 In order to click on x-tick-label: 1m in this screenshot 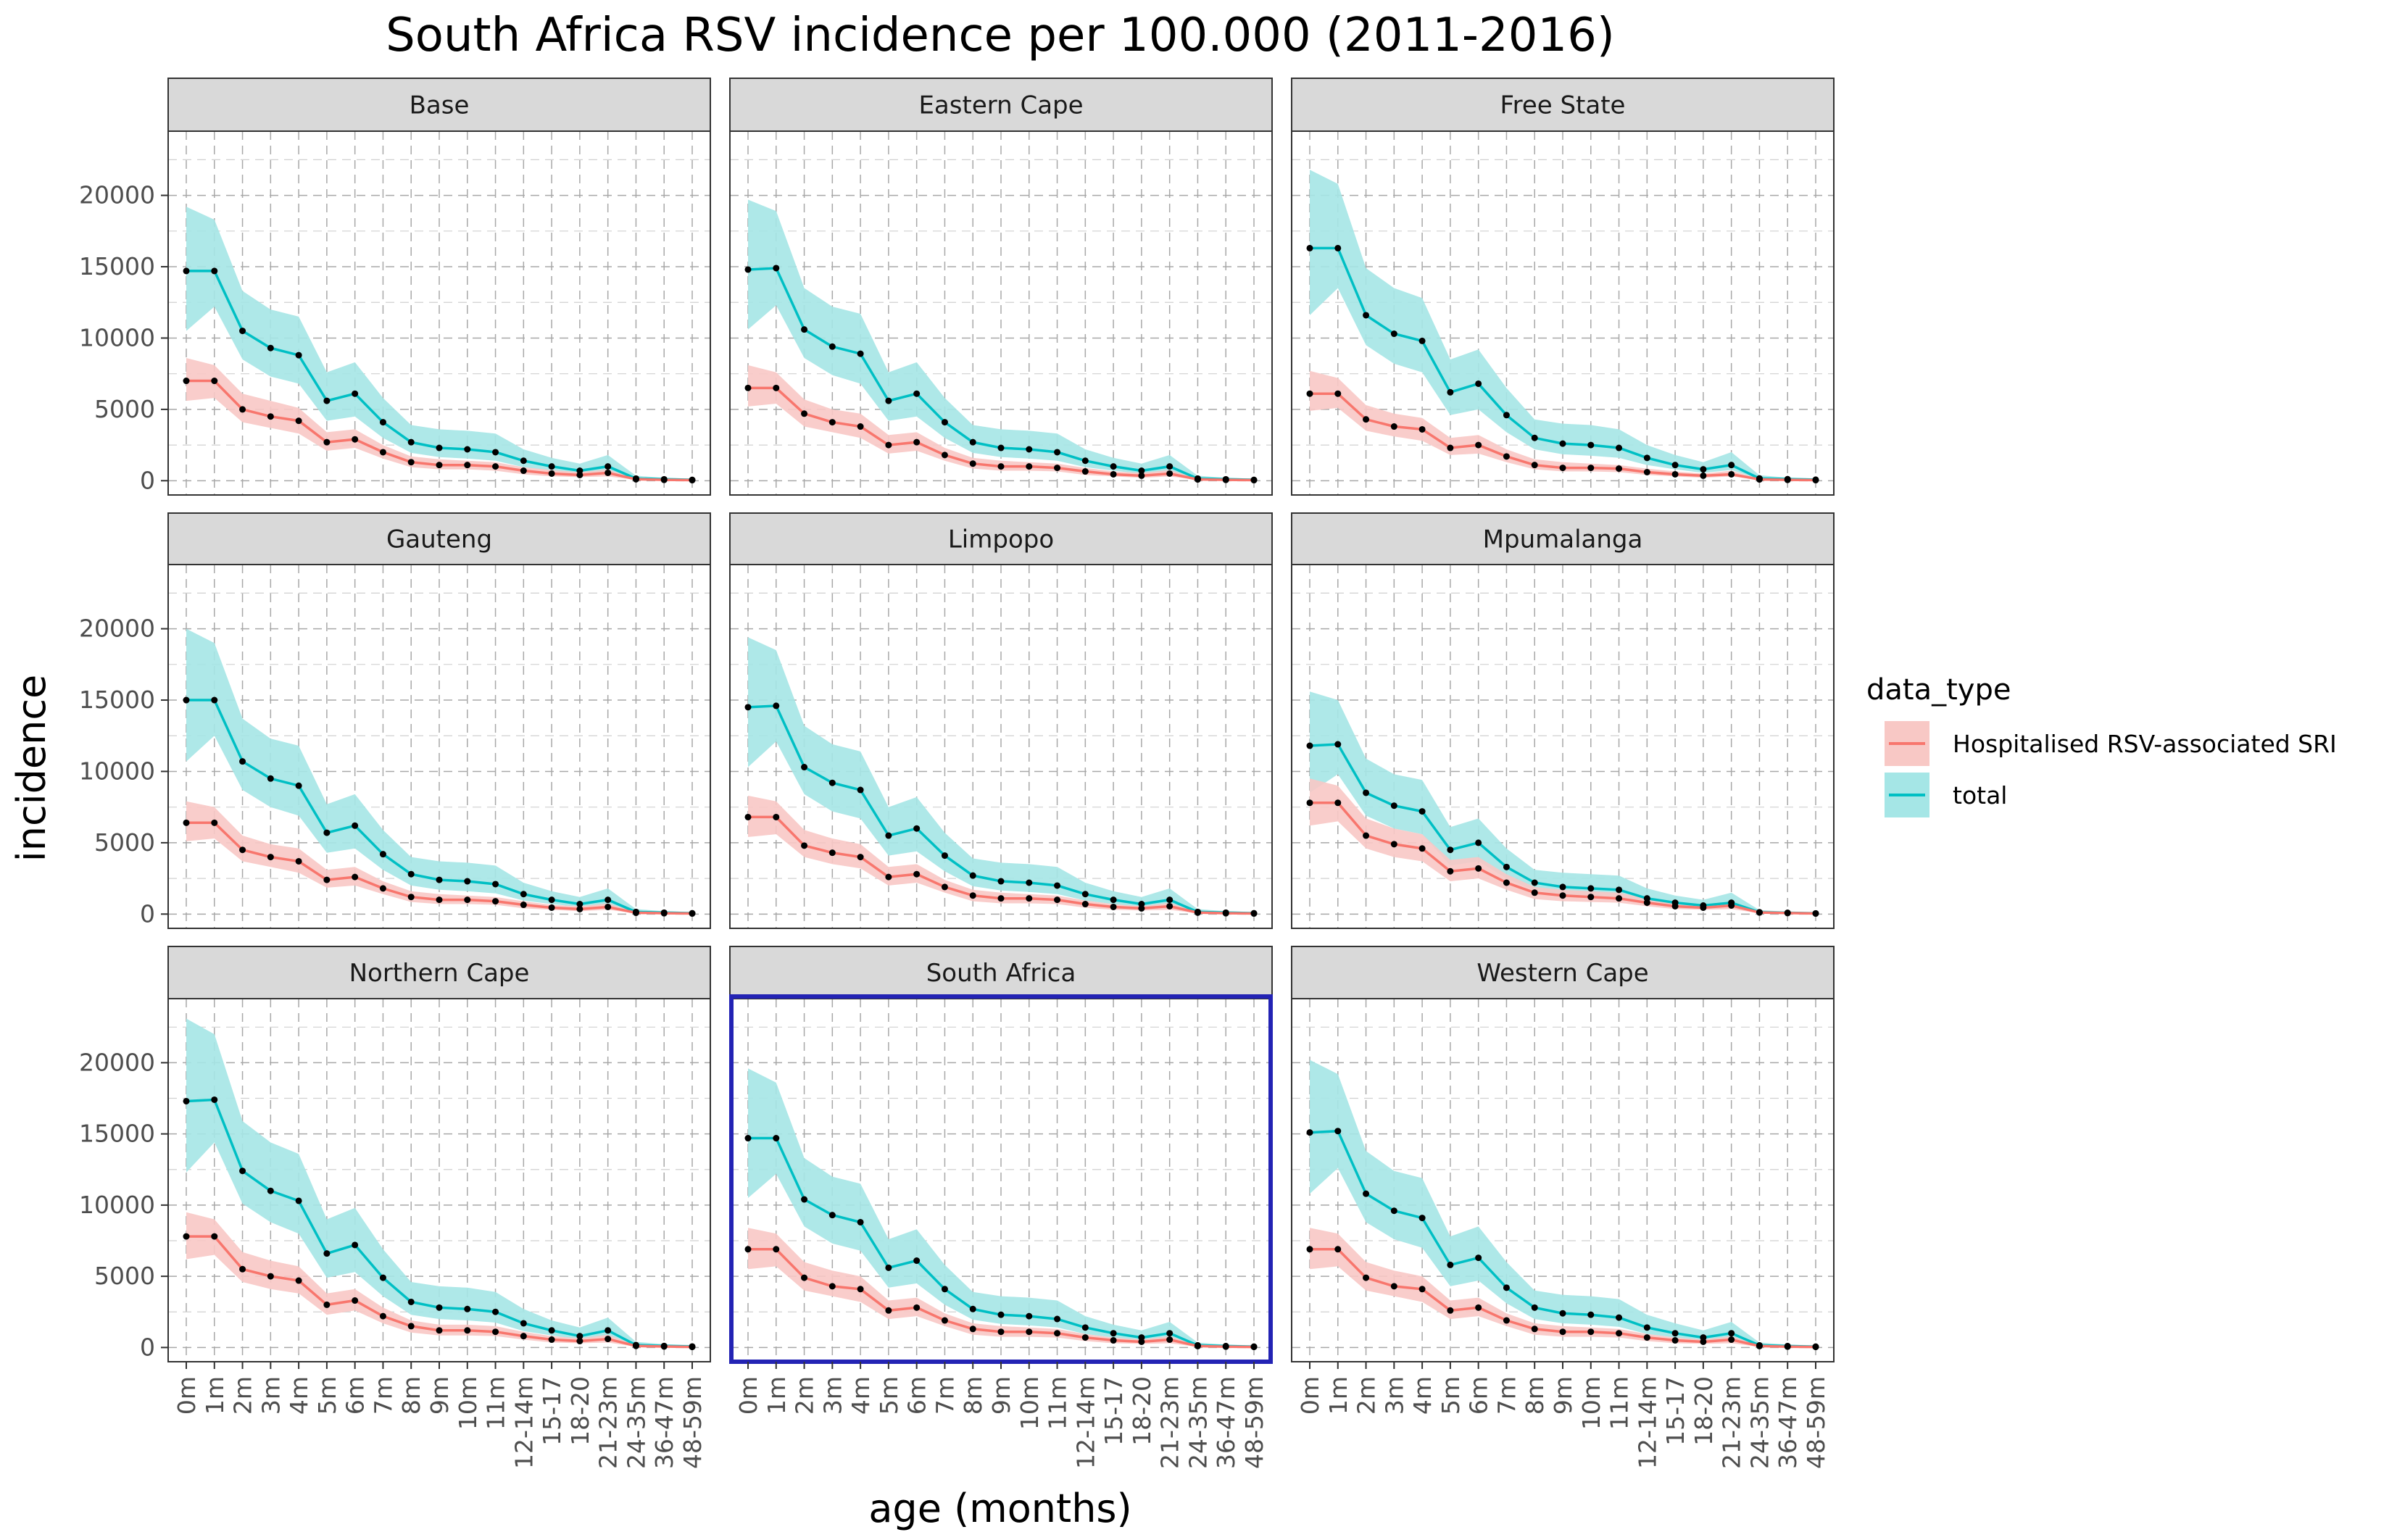, I will do `click(215, 1396)`.